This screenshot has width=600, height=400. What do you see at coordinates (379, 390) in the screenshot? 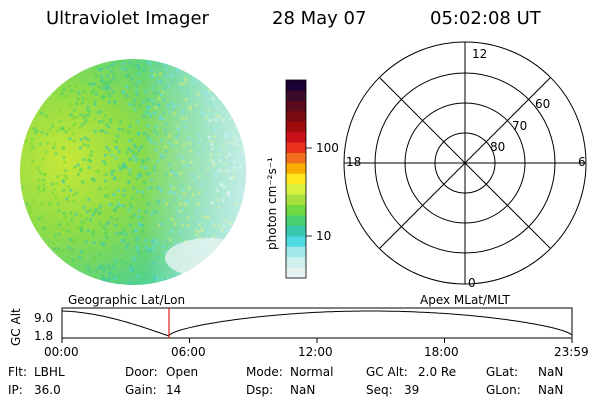
I see `seq-label: Seq:` at bounding box center [379, 390].